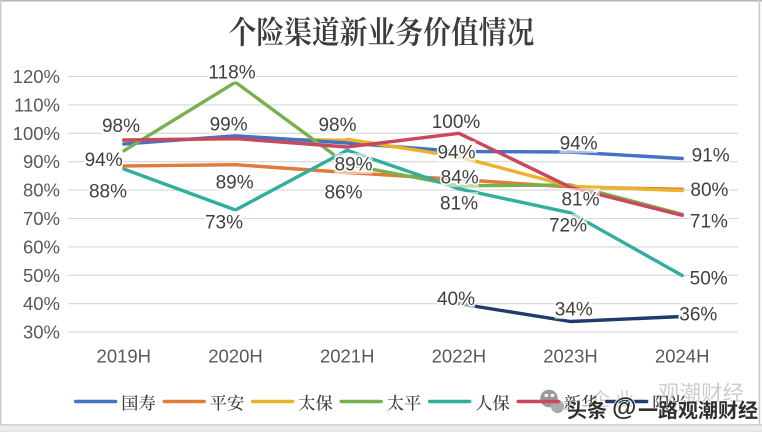  I want to click on svg-text: 86%, so click(343, 192).